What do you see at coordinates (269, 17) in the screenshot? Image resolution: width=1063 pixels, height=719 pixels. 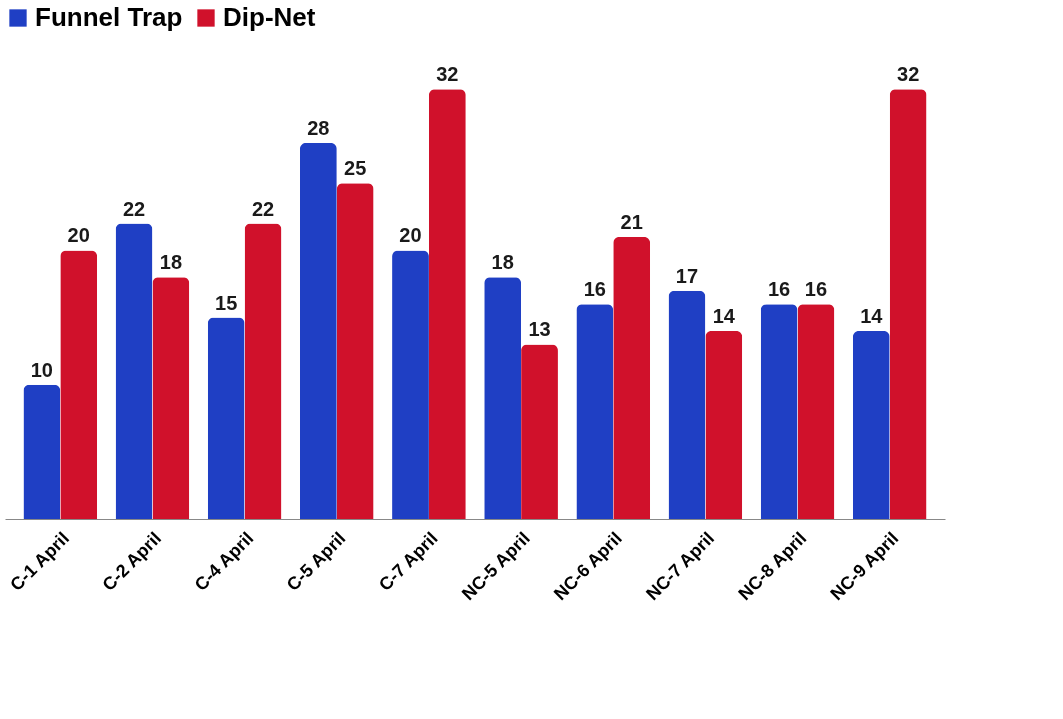 I see `legend-label: Dip-Net` at bounding box center [269, 17].